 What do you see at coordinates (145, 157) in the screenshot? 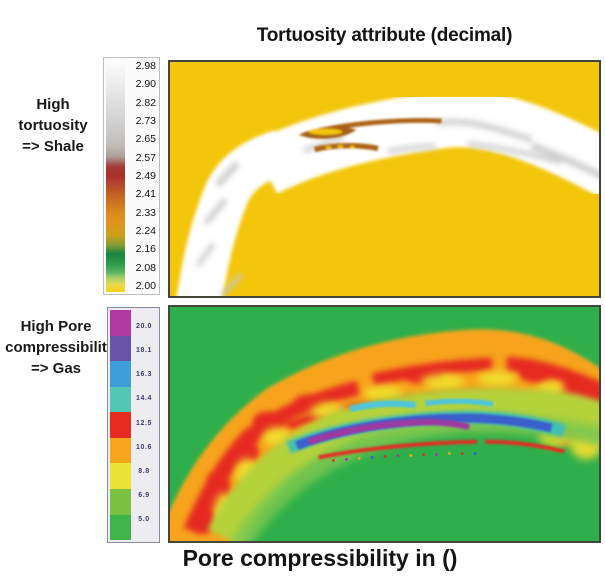
I see `tortuosity-tick-label: 2.57` at bounding box center [145, 157].